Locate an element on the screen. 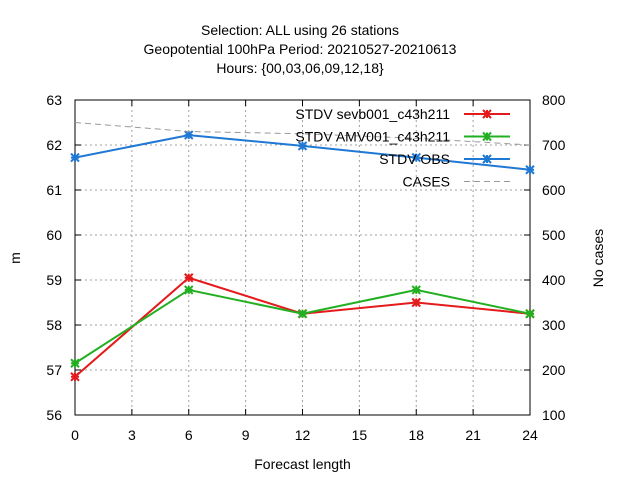 The width and height of the screenshot is (640, 480). x-tick-label: 3 is located at coordinates (132, 435).